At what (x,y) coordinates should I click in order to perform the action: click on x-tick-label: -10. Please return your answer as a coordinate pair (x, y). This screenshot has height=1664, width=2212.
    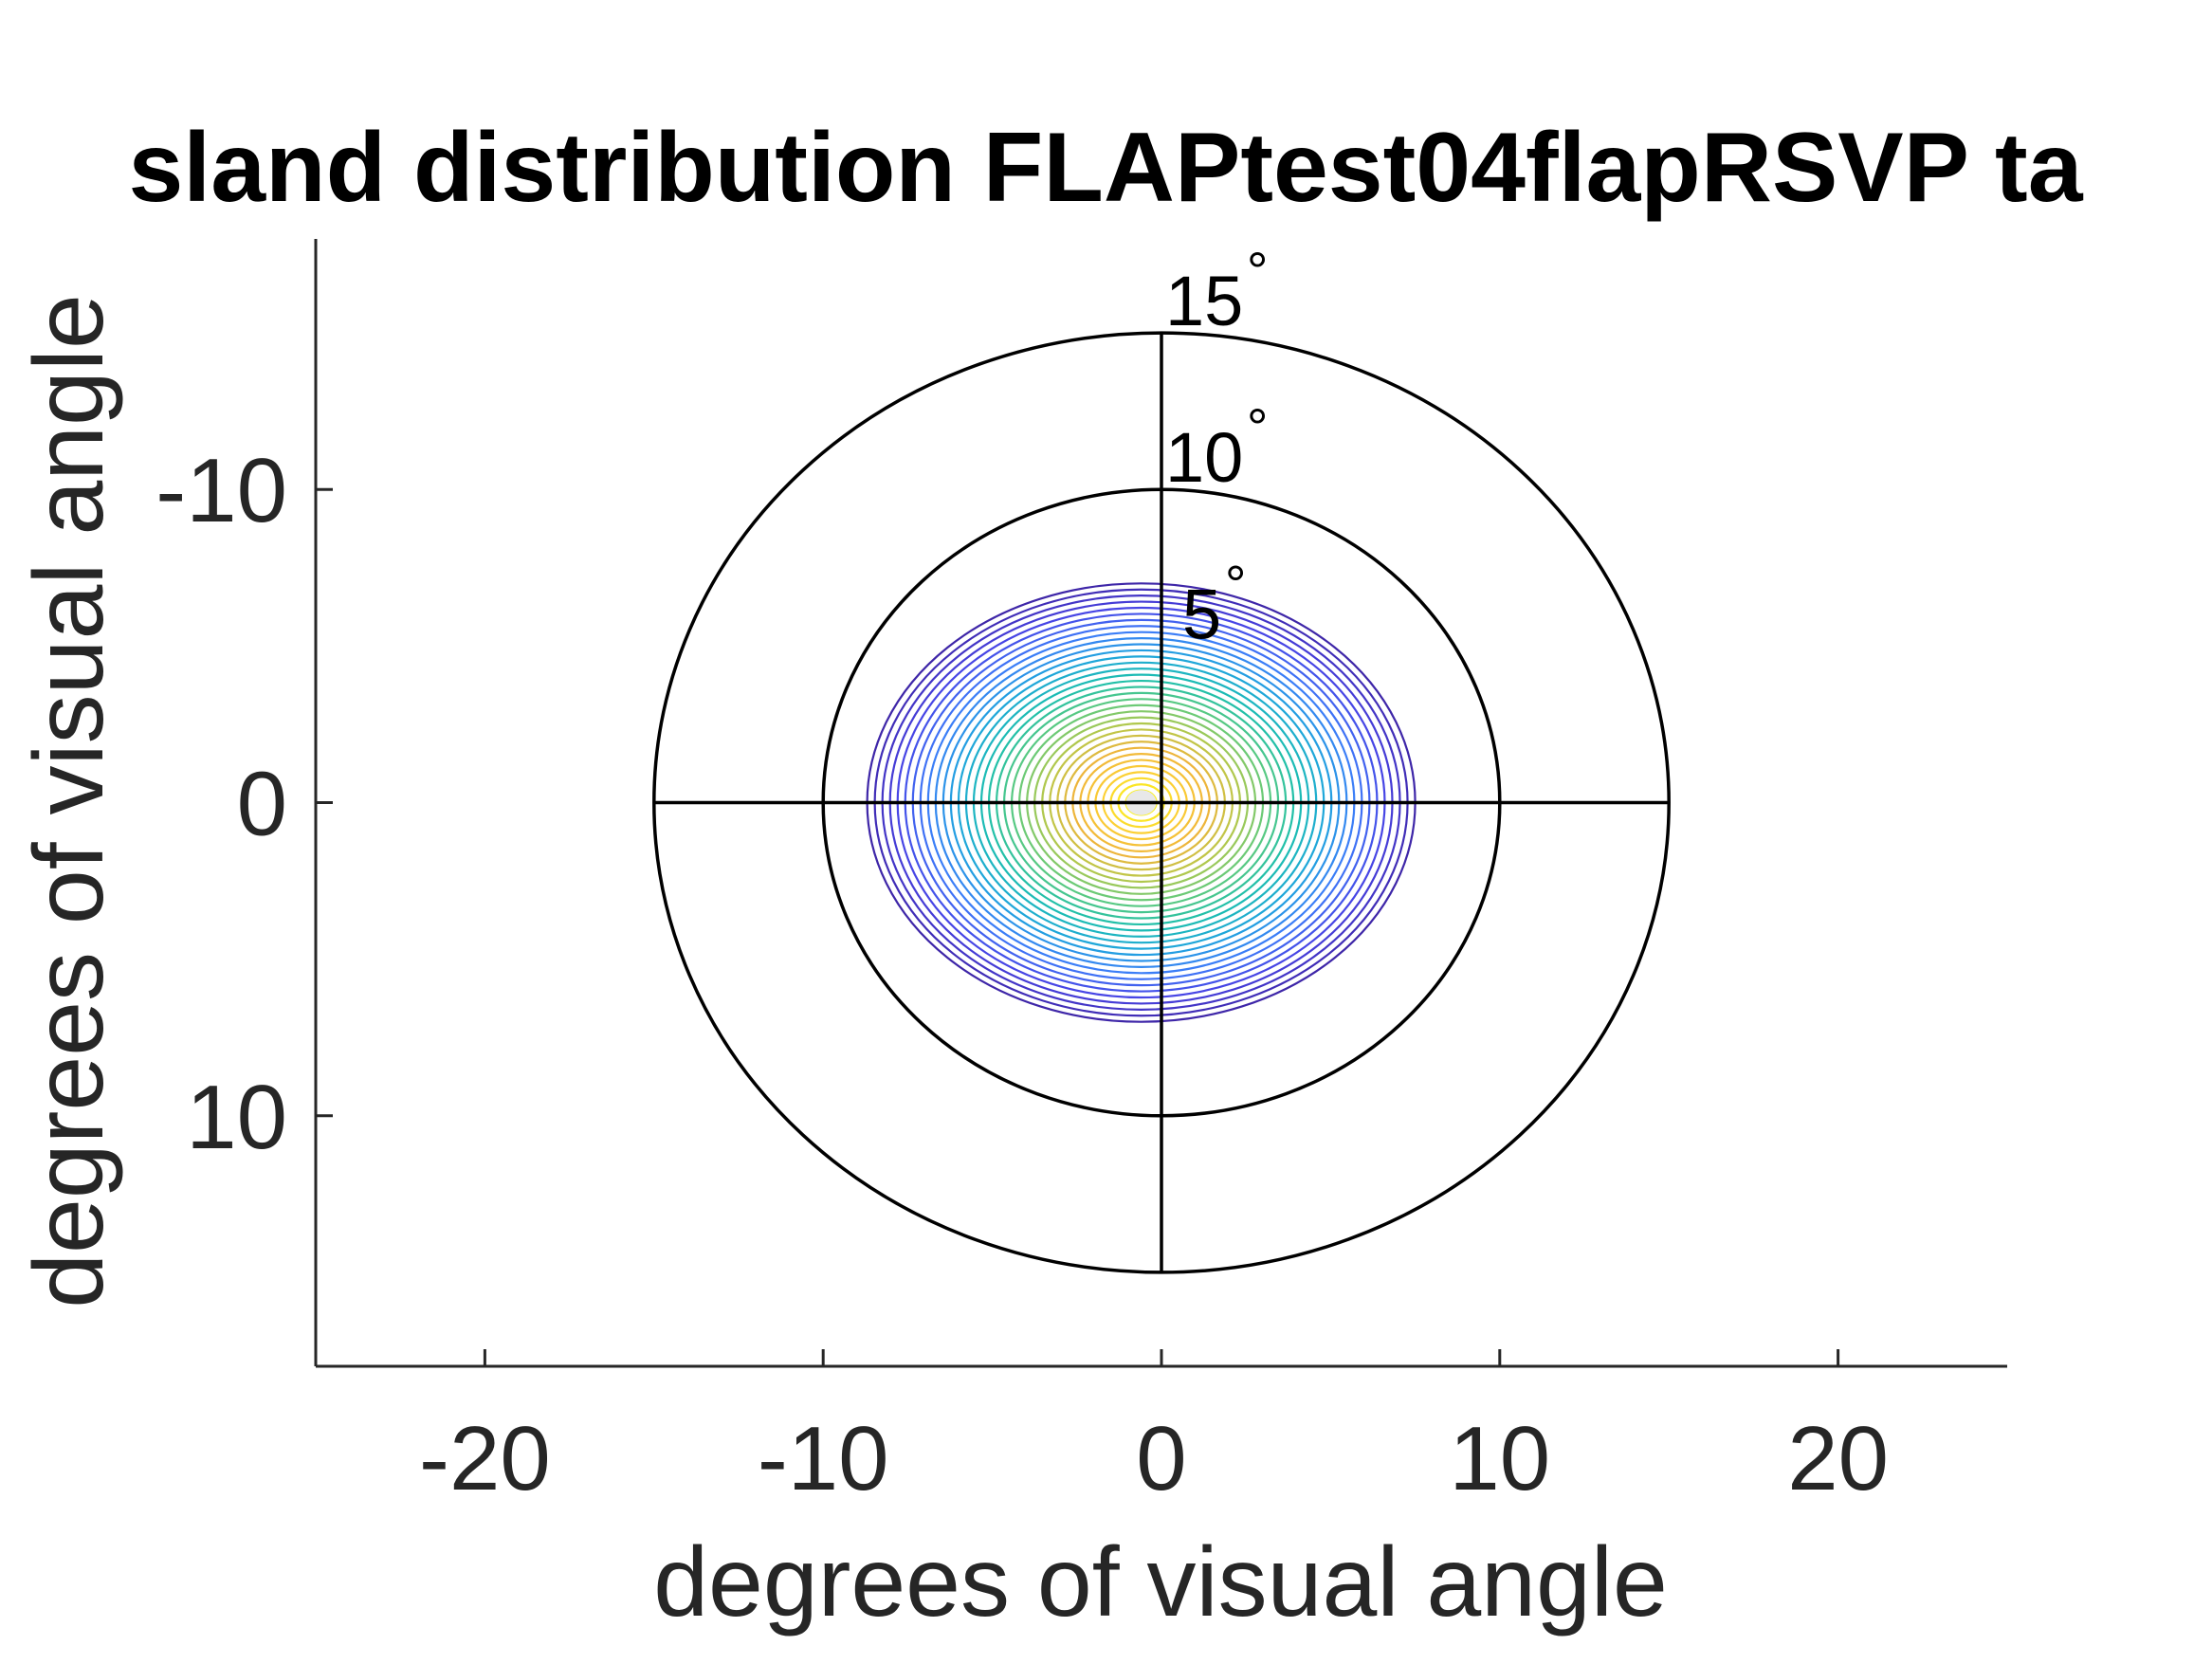
    Looking at the image, I should click on (823, 1458).